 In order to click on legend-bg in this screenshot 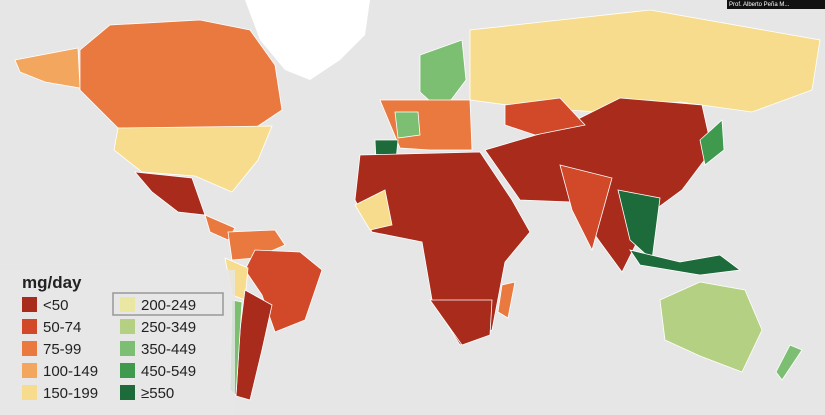, I will do `click(117, 342)`.